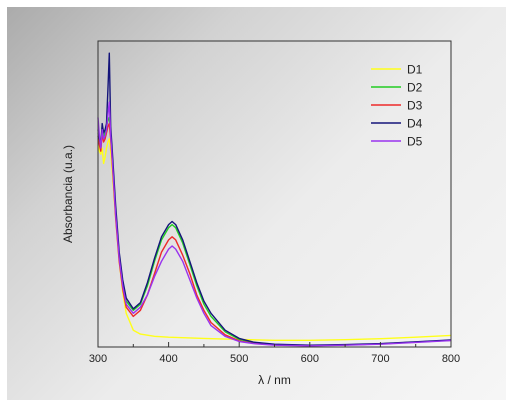  I want to click on tick-layer: 300 400 500 600 700 800, so click(274, 353).